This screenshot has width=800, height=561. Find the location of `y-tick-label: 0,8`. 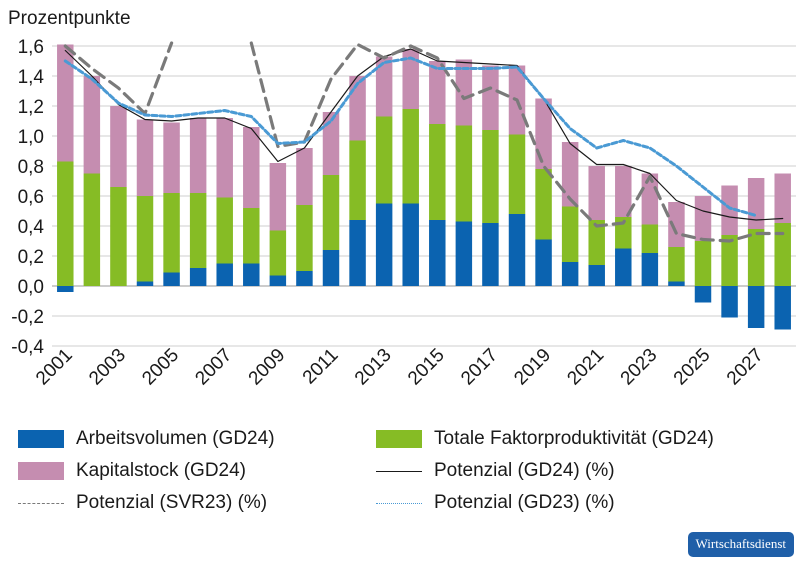

y-tick-label: 0,8 is located at coordinates (31, 167).